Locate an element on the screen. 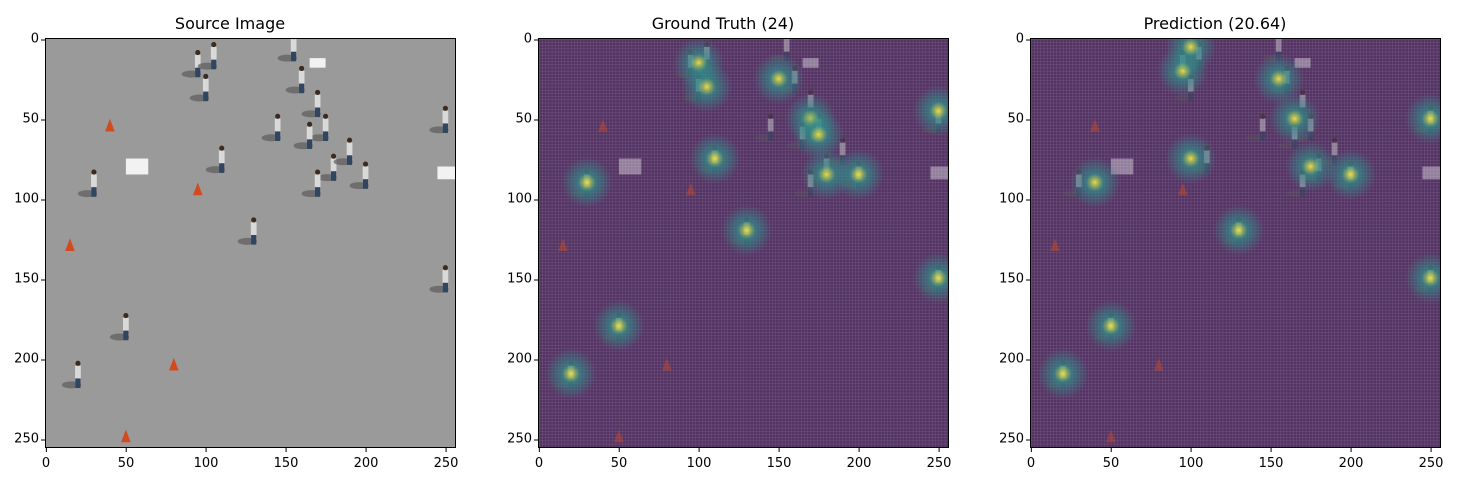 This screenshot has width=1471, height=481. panel-title: Source Image is located at coordinates (230, 23).